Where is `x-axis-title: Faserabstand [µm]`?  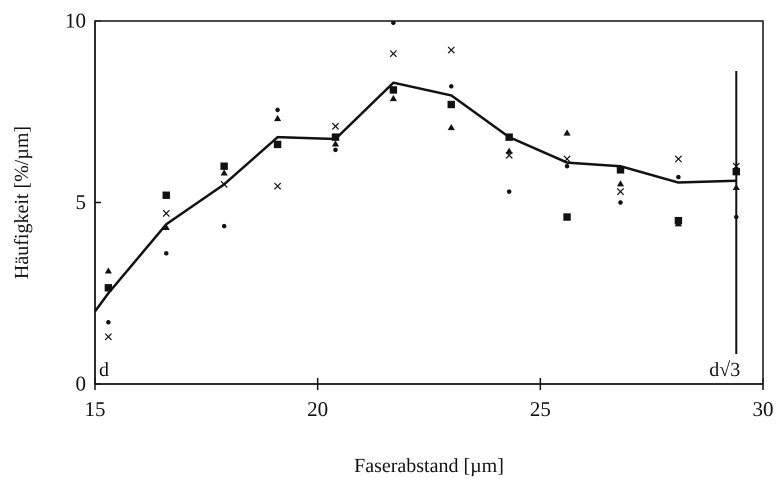 x-axis-title: Faserabstand [µm] is located at coordinates (429, 466).